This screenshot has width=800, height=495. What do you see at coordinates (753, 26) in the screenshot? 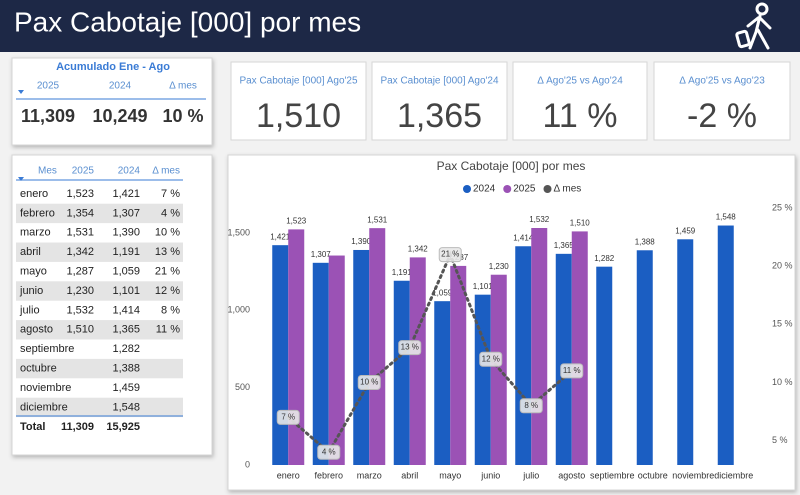
I see `traveler-icon` at bounding box center [753, 26].